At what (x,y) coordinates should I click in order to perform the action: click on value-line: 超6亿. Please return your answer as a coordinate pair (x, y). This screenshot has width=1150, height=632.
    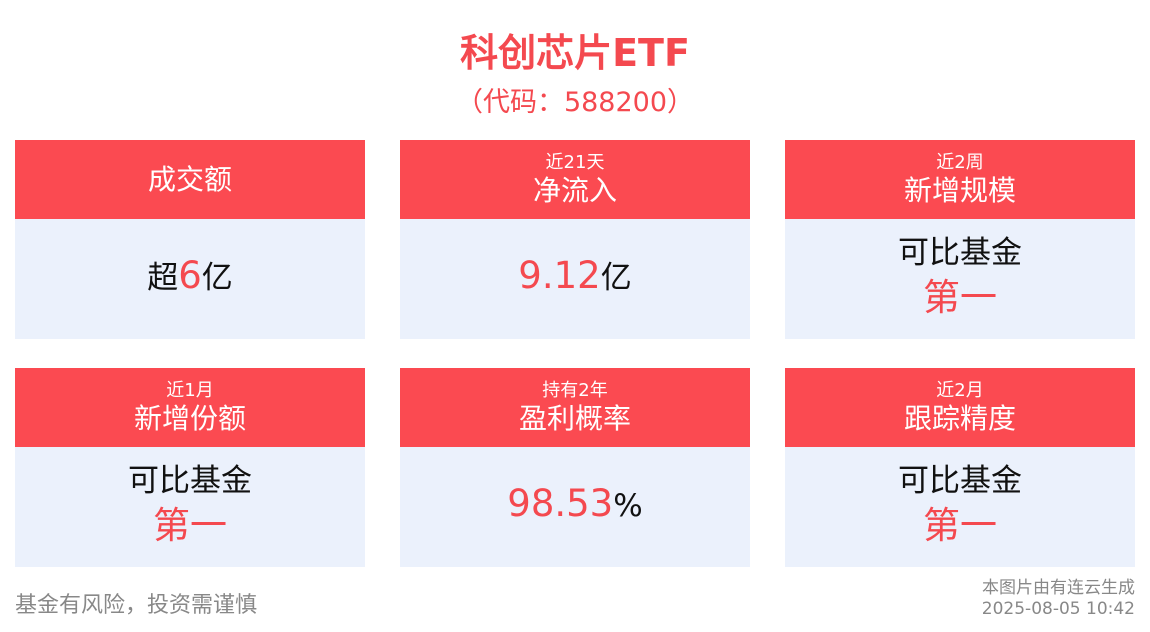
    Looking at the image, I should click on (190, 278).